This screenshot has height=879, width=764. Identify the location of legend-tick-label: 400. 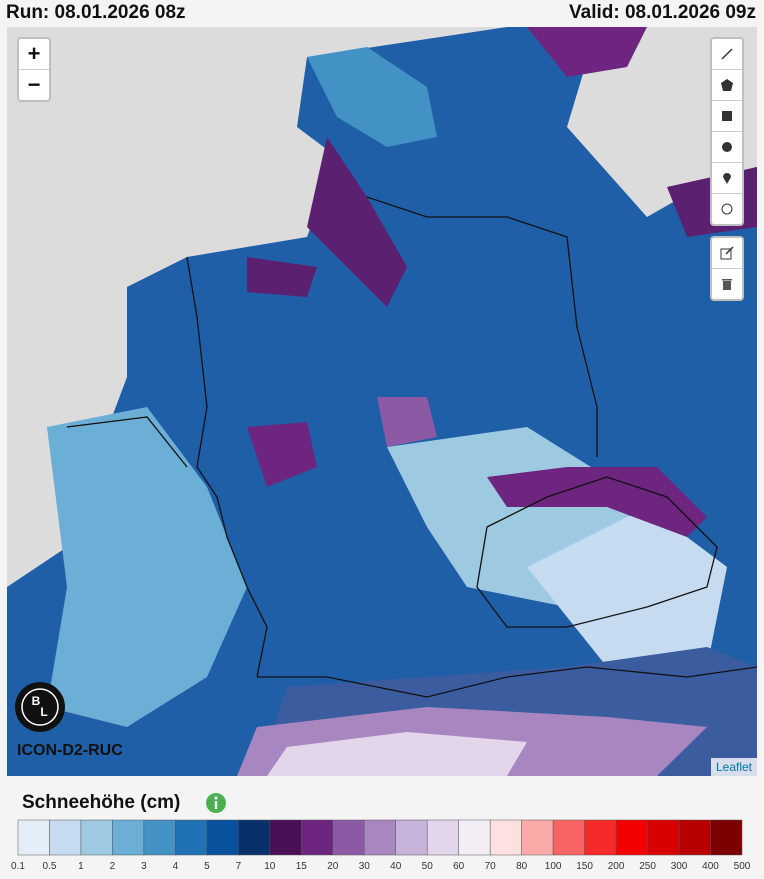
(710, 866).